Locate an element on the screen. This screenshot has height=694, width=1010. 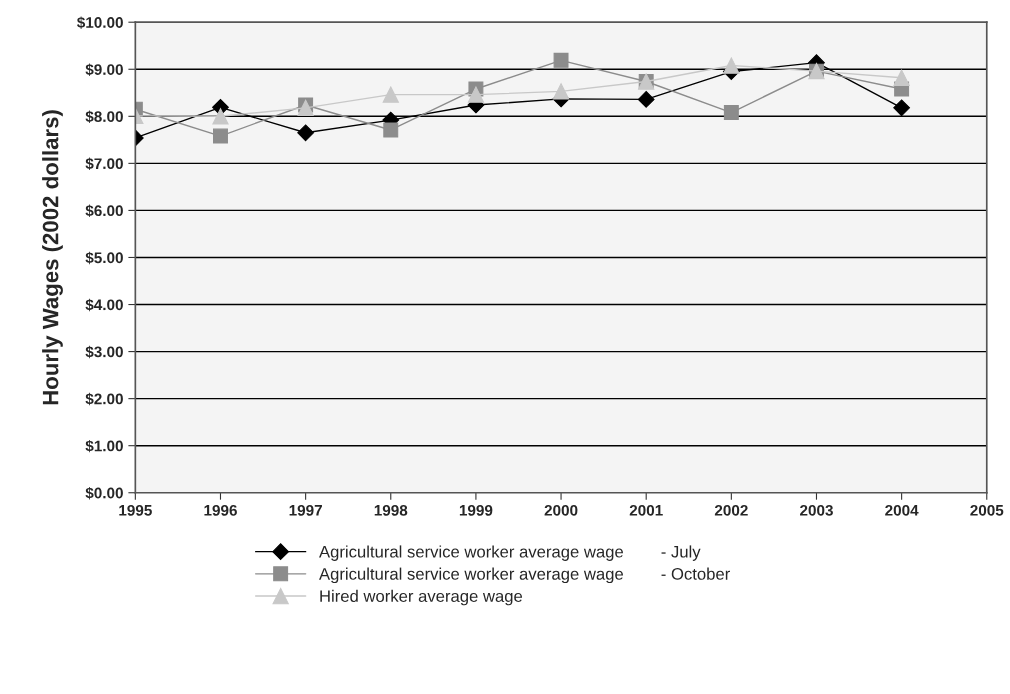
x-tick-label: 2000 is located at coordinates (561, 510).